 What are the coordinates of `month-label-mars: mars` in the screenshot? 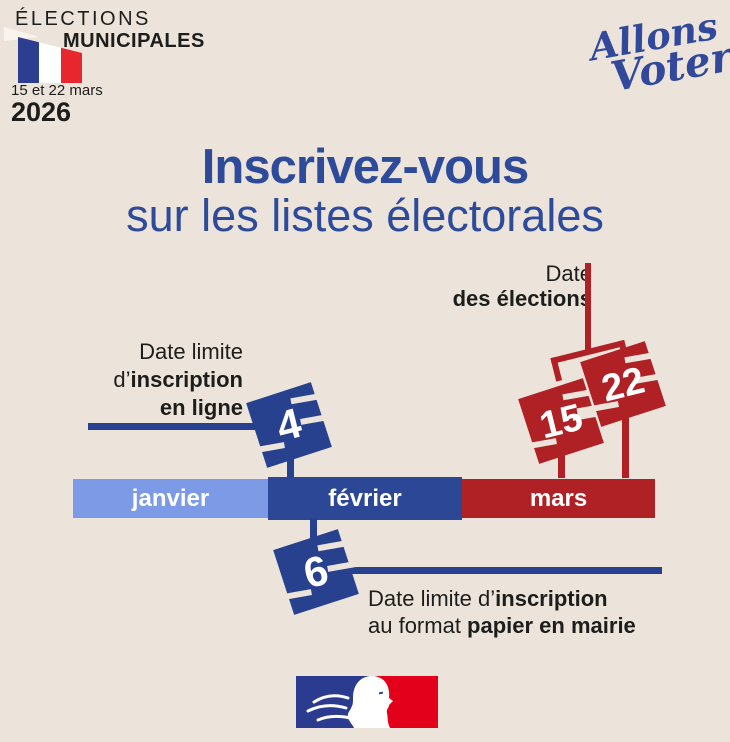 It's located at (558, 498).